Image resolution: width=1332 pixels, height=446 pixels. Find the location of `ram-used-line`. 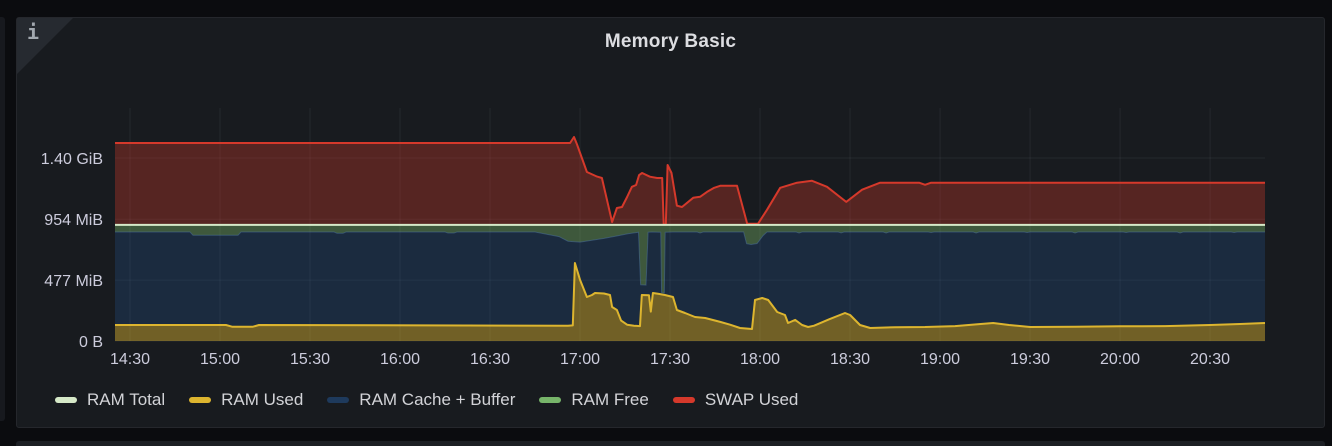

ram-used-line is located at coordinates (690, 296).